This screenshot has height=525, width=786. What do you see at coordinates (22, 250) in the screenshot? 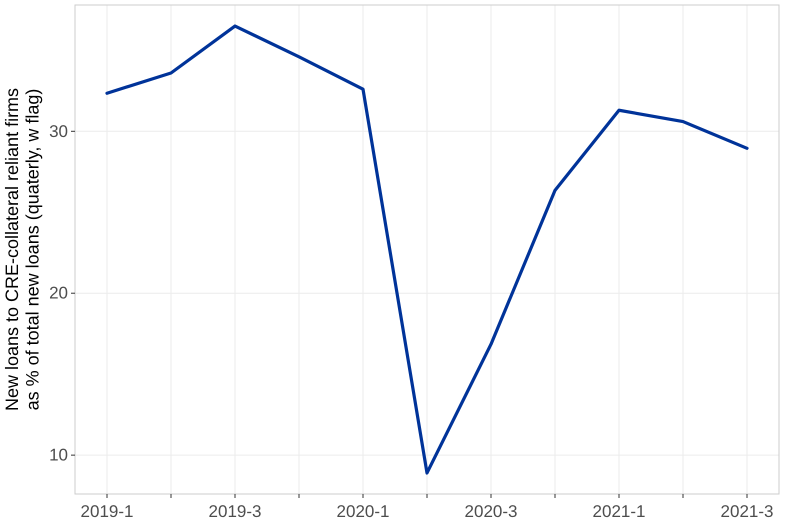
I see `y-axis-title: New loans to CRE-collateral reliant firms as % of total new loans (quaterly, w flag)` at bounding box center [22, 250].